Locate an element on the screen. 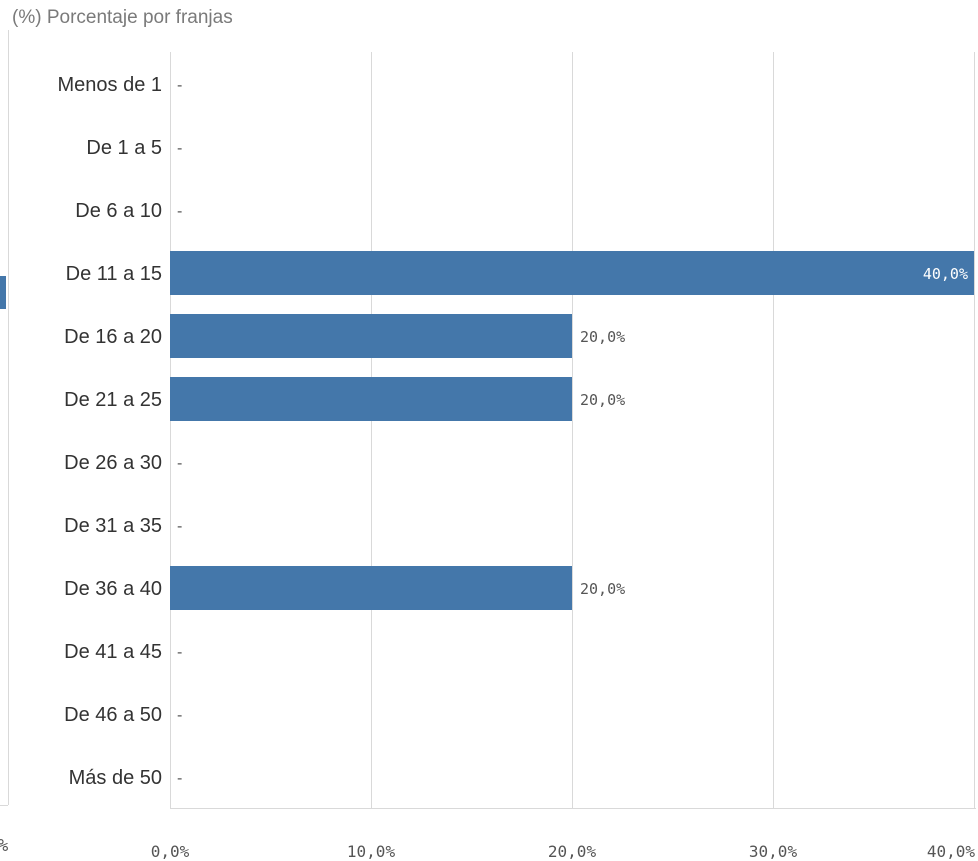  y-tick-label: De 21 a 25 is located at coordinates (113, 400).